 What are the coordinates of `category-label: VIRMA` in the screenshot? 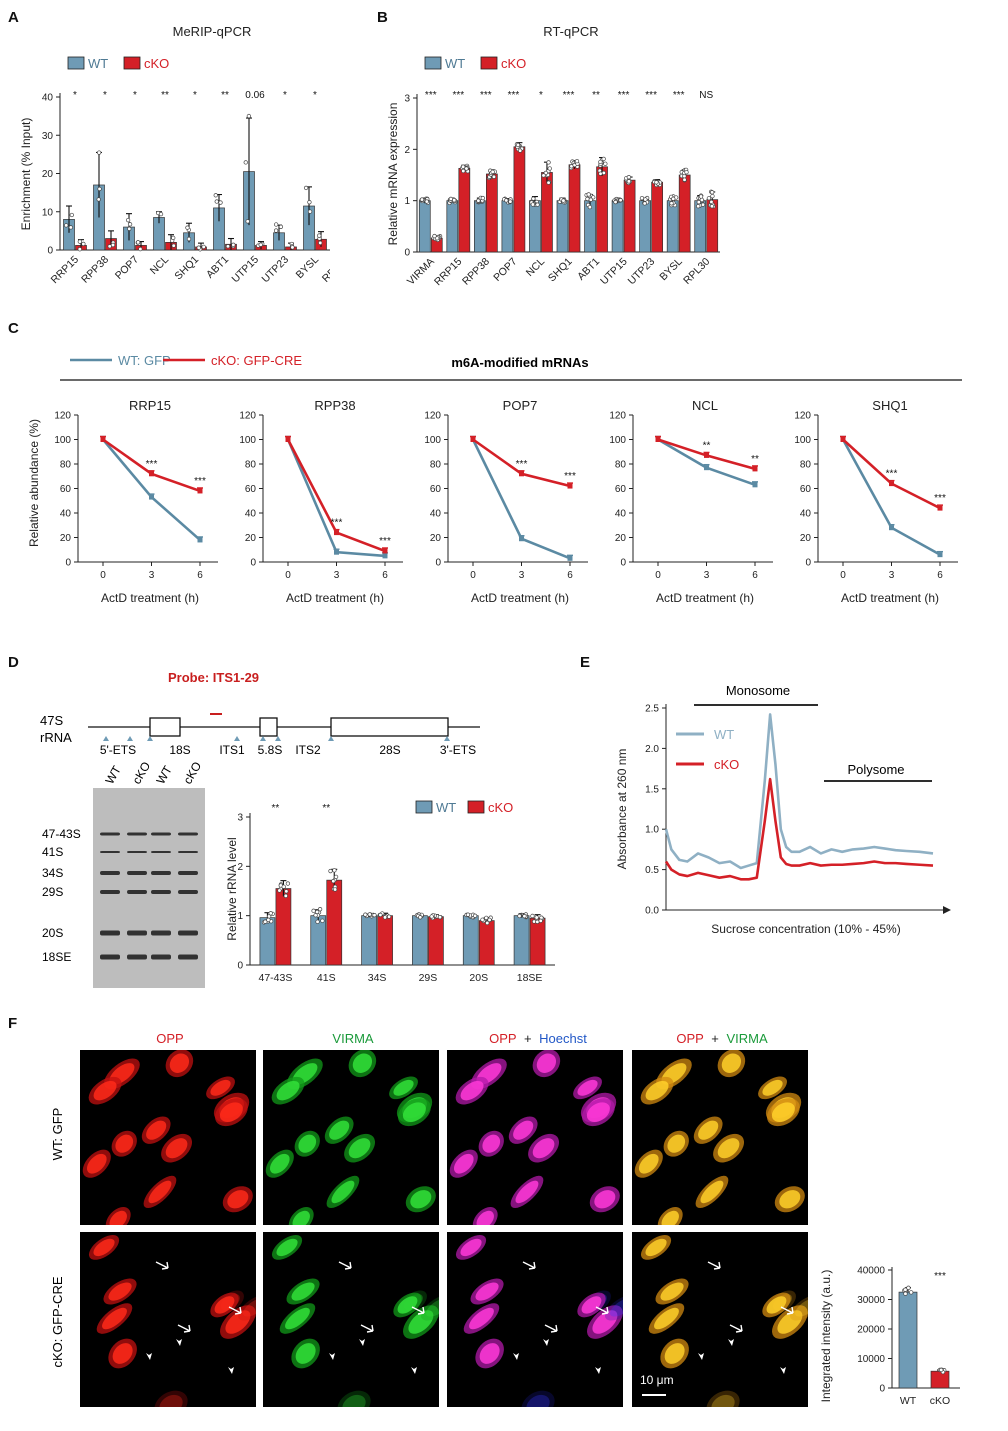 It's located at (421, 272).